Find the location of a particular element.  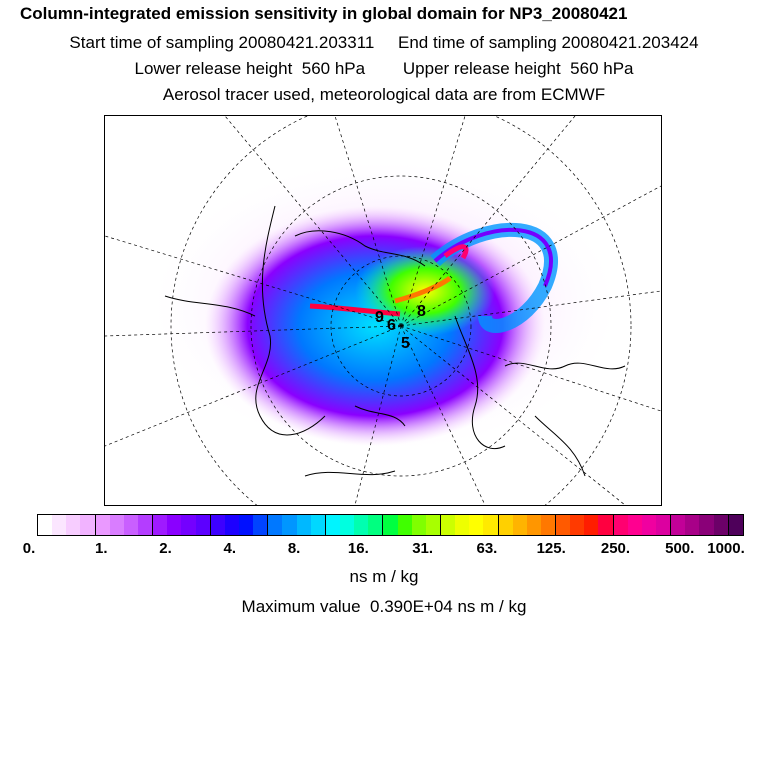

colorbar-tick-label: 8. is located at coordinates (294, 548).